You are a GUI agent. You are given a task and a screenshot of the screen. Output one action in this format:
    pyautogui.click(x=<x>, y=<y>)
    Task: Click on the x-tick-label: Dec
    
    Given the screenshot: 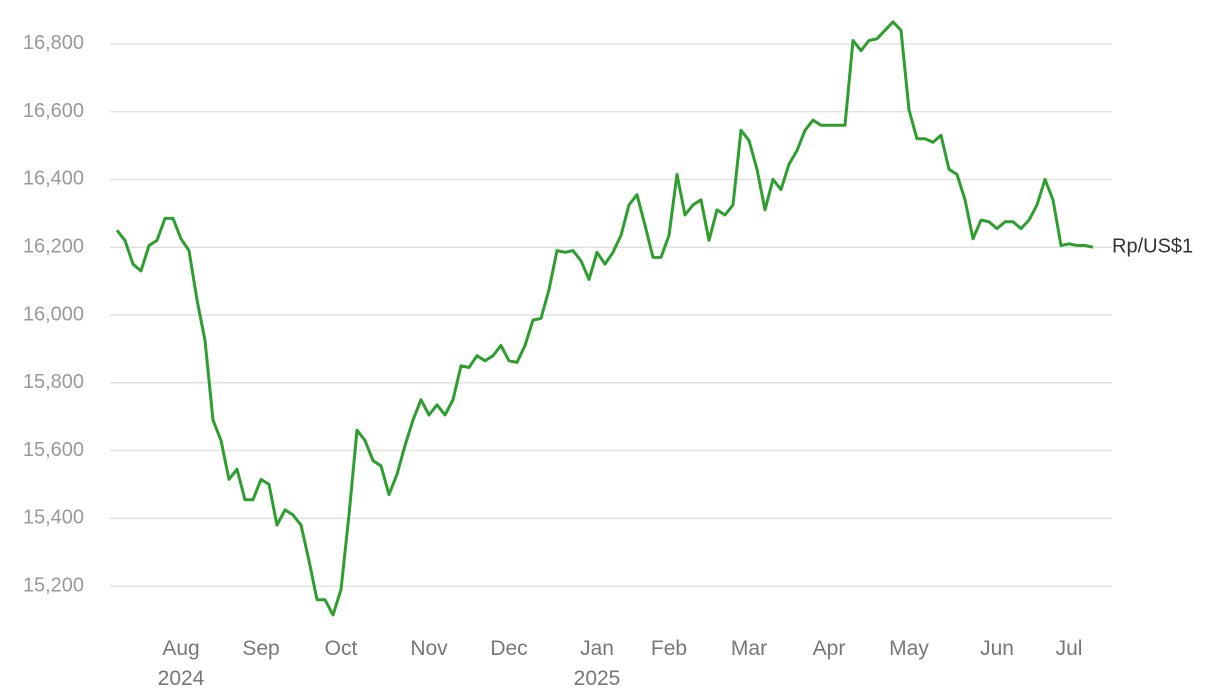 What is the action you would take?
    pyautogui.click(x=509, y=648)
    